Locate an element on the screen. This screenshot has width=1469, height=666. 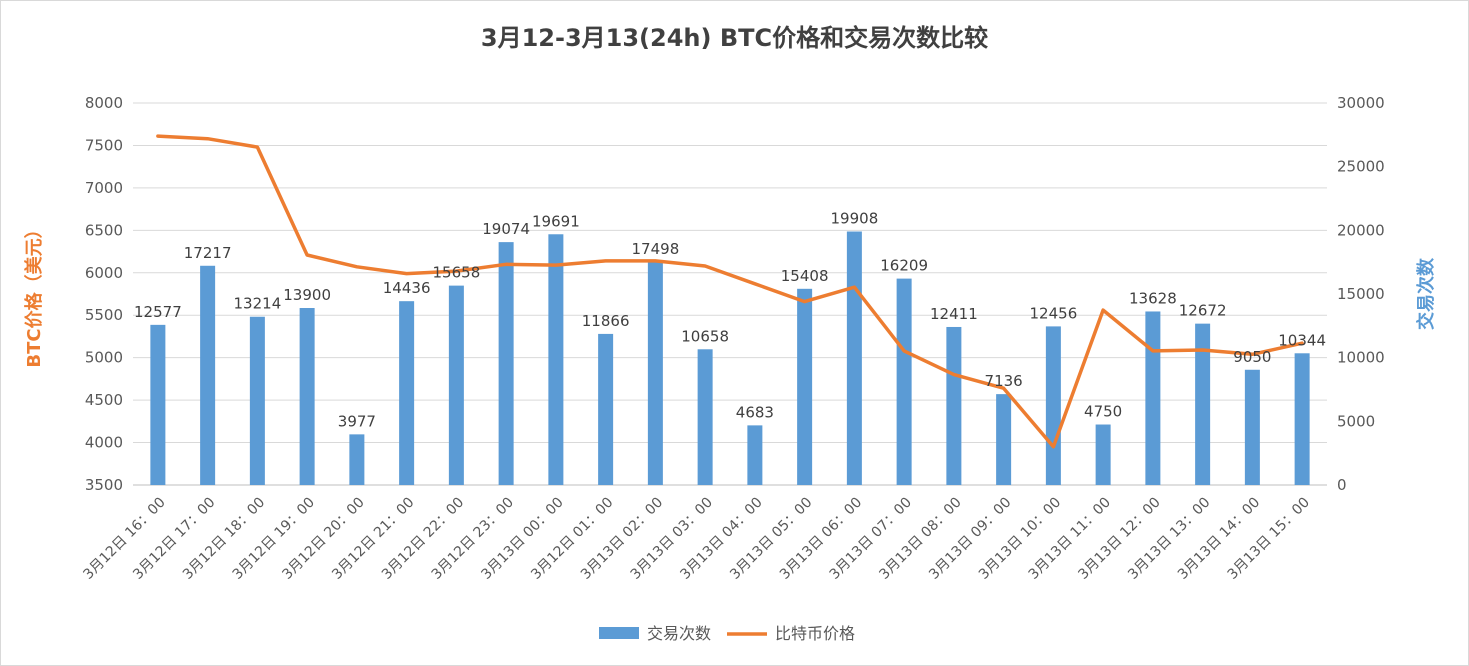
legend-label-line: 比特币价格 is located at coordinates (815, 633).